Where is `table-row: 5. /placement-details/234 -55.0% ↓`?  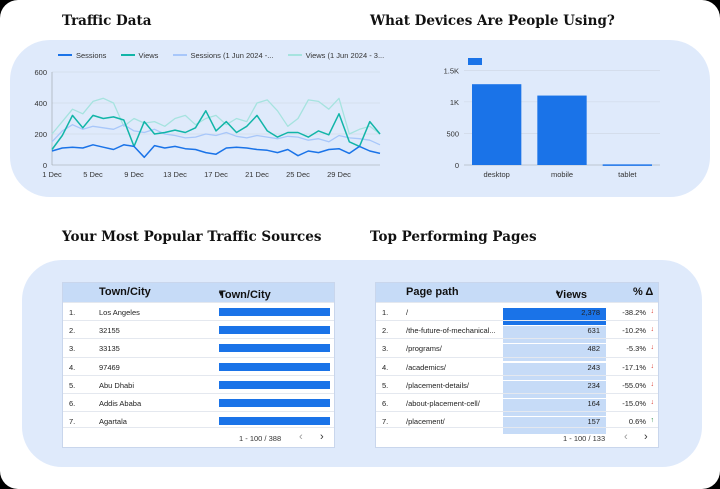
table-row: 5. /placement-details/234 -55.0% ↓ is located at coordinates (517, 386).